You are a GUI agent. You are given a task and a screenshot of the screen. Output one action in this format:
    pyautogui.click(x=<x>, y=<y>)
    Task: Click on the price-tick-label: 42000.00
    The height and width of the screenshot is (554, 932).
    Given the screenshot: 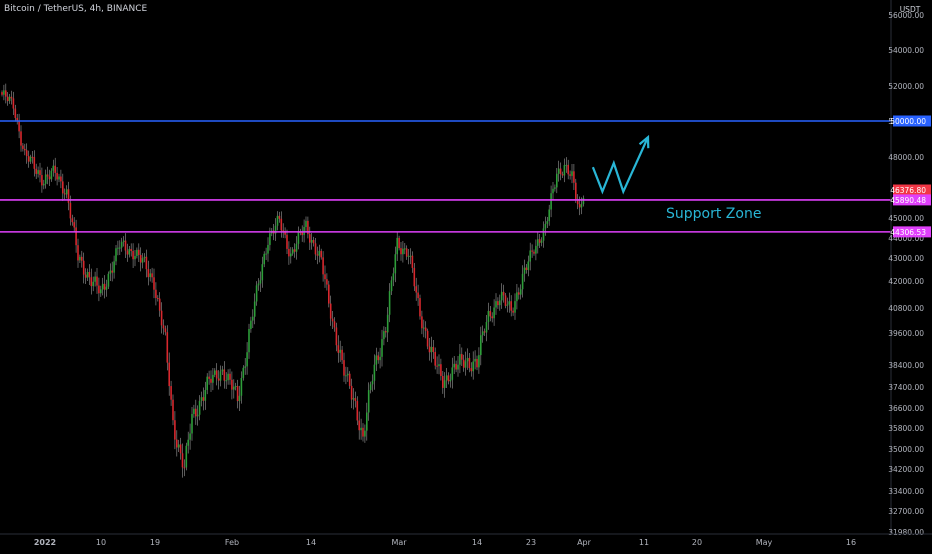 What is the action you would take?
    pyautogui.click(x=906, y=281)
    